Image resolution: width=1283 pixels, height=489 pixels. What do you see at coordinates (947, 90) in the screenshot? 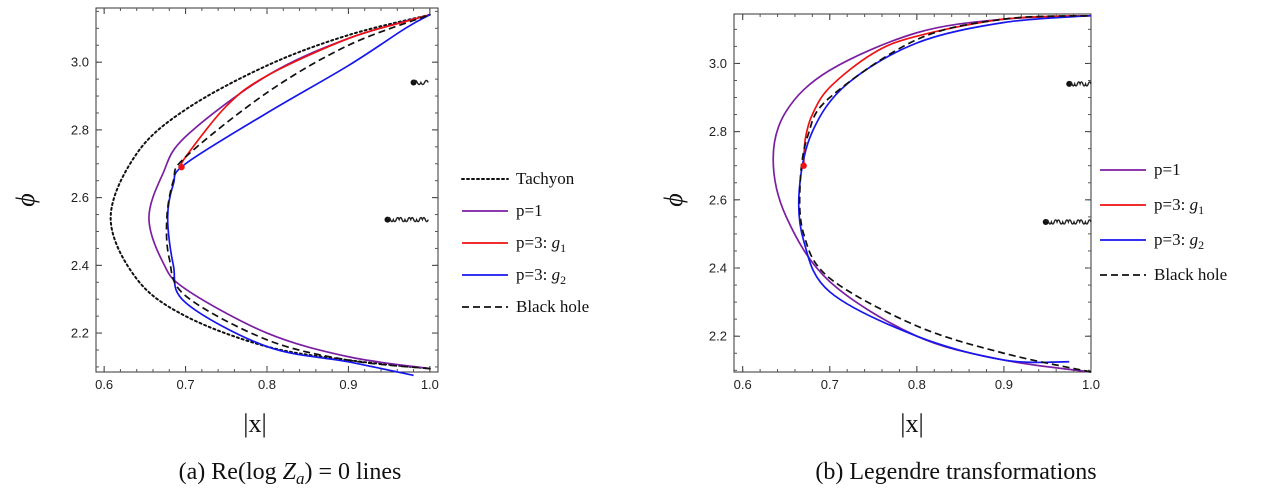
I see `series-line-p-3-g1` at bounding box center [947, 90].